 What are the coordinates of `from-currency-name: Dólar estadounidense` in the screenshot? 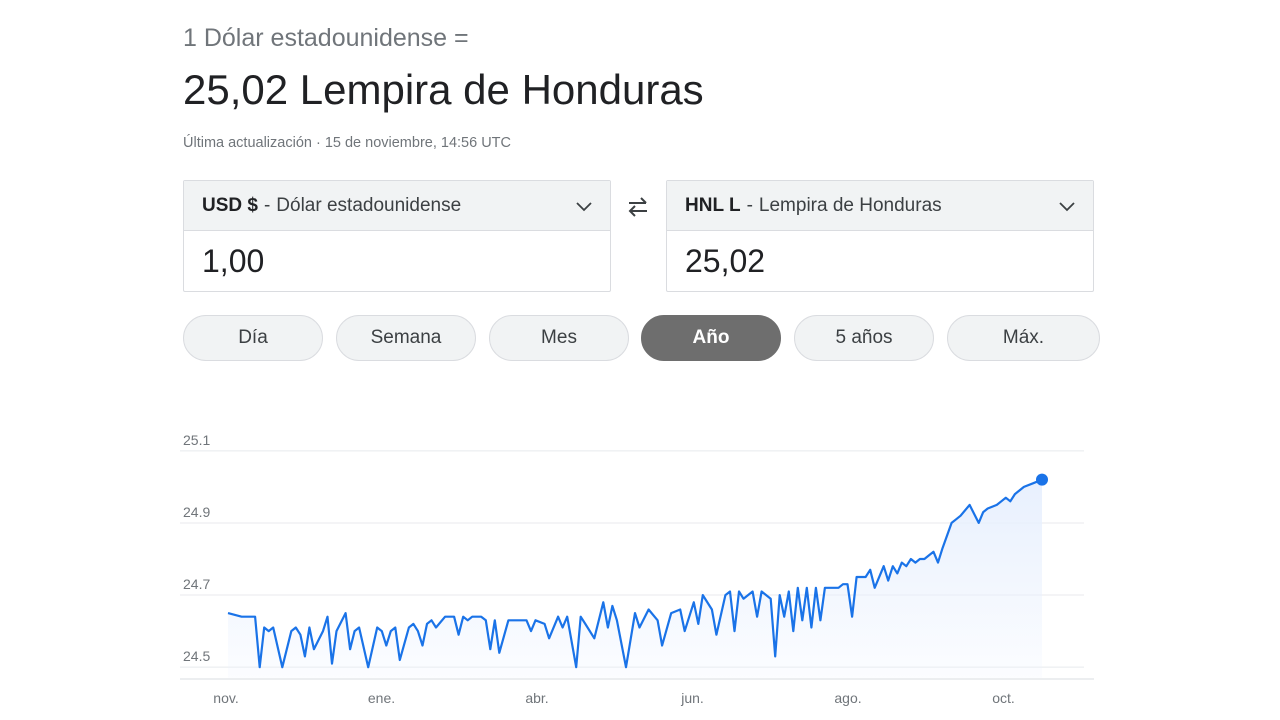 It's located at (369, 205).